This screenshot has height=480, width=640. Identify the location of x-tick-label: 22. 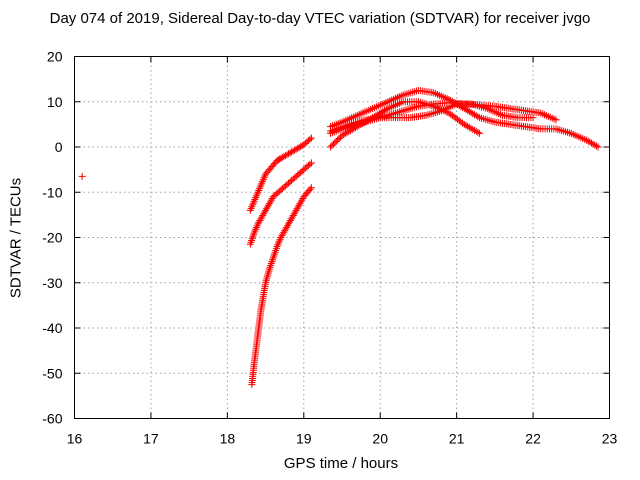
(533, 439).